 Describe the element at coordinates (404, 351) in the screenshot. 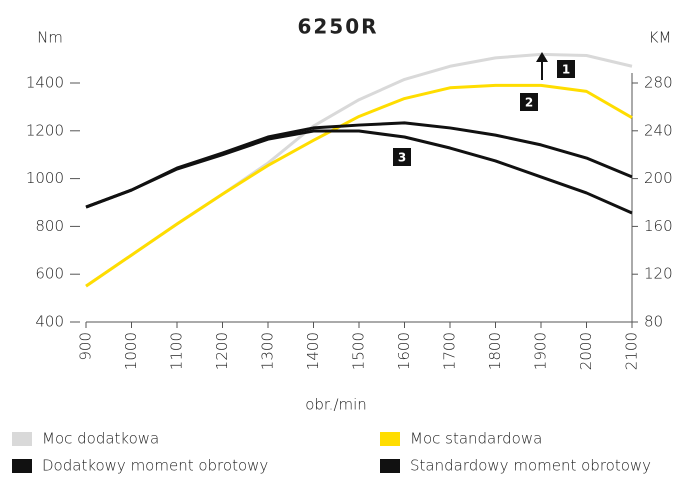

I see `x-tick-label: 1600` at that location.